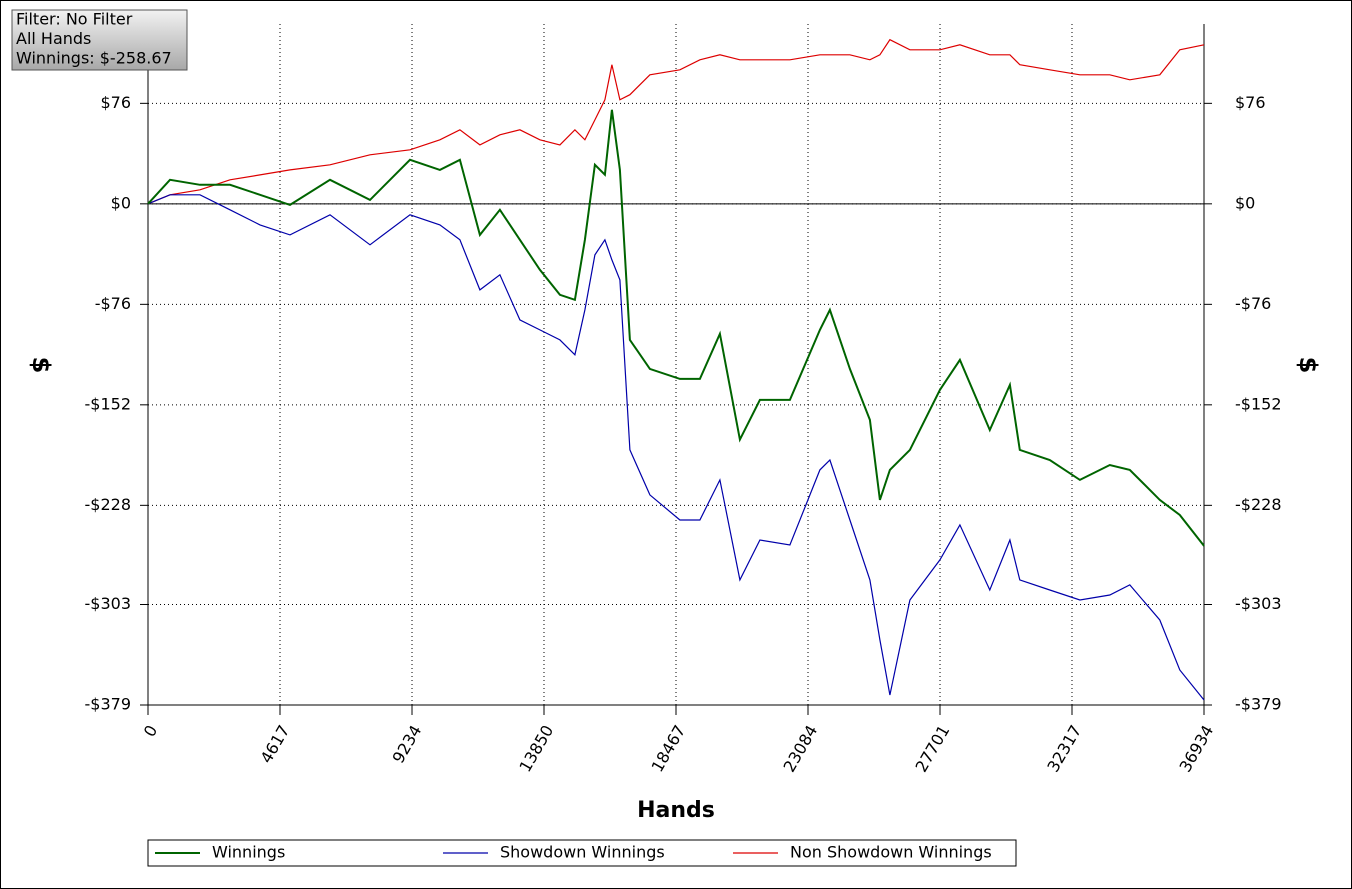 This screenshot has height=889, width=1352. What do you see at coordinates (108, 603) in the screenshot?
I see `y-tick-label: -$303` at bounding box center [108, 603].